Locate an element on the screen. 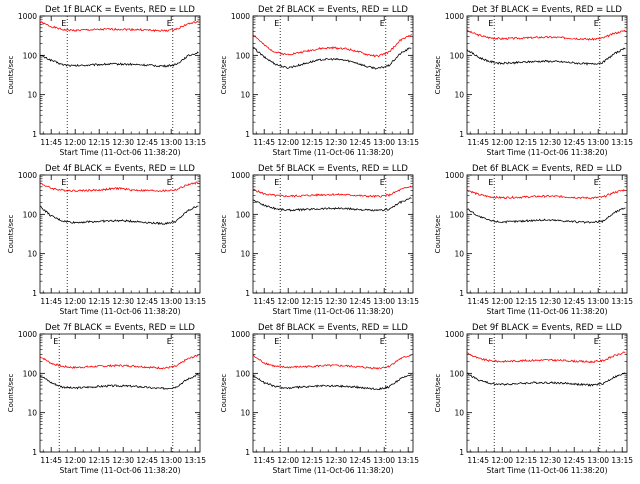 The image size is (640, 484). panel-title: Det 1f BLACK = Events, RED = LLD is located at coordinates (120, 10).